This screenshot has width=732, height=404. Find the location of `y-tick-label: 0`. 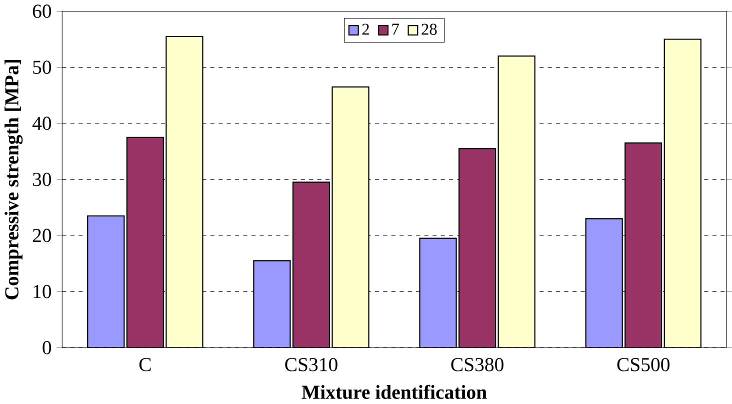

y-tick-label: 0 is located at coordinates (47, 348).